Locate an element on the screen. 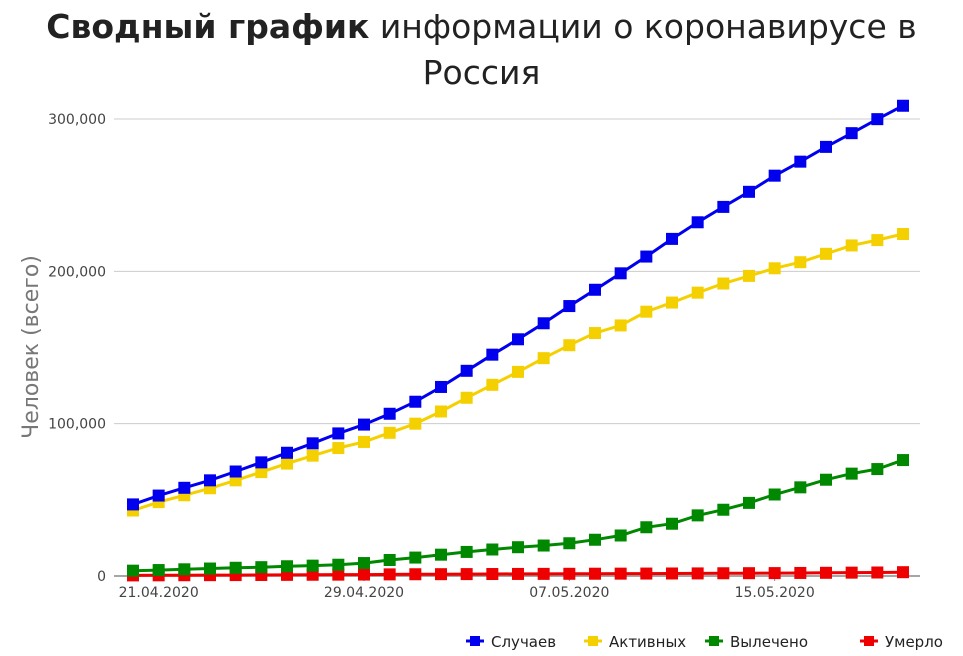  y-tick-label: 200,000 is located at coordinates (77, 272).